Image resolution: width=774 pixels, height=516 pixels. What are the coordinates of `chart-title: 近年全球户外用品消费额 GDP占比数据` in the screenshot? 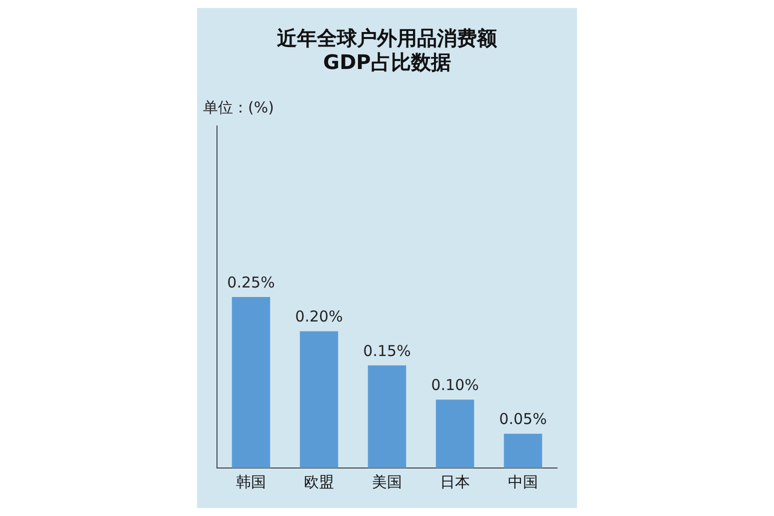 It's located at (387, 50).